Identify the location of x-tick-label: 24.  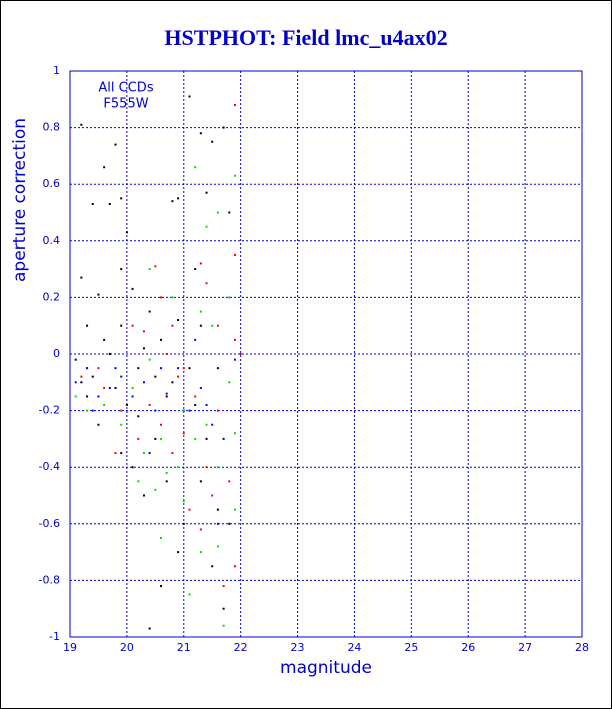
(354, 647).